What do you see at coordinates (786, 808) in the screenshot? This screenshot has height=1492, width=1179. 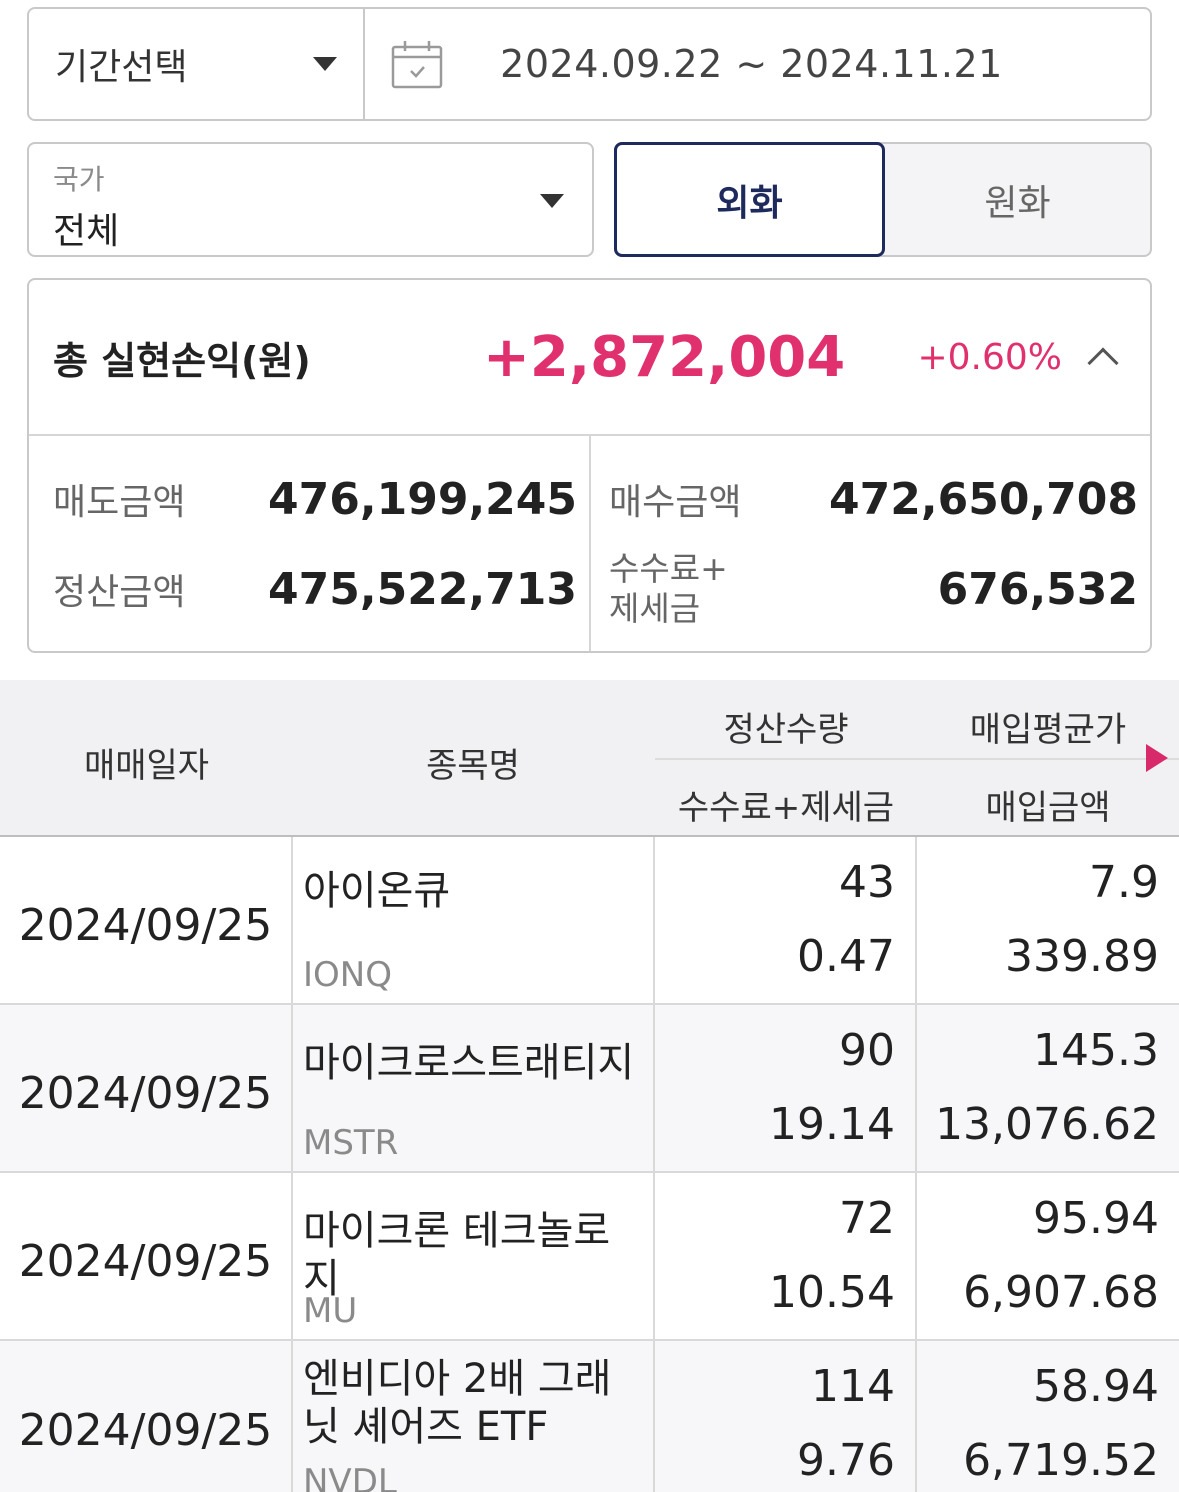 I see `header-fee-tax: 수수료+제세금` at bounding box center [786, 808].